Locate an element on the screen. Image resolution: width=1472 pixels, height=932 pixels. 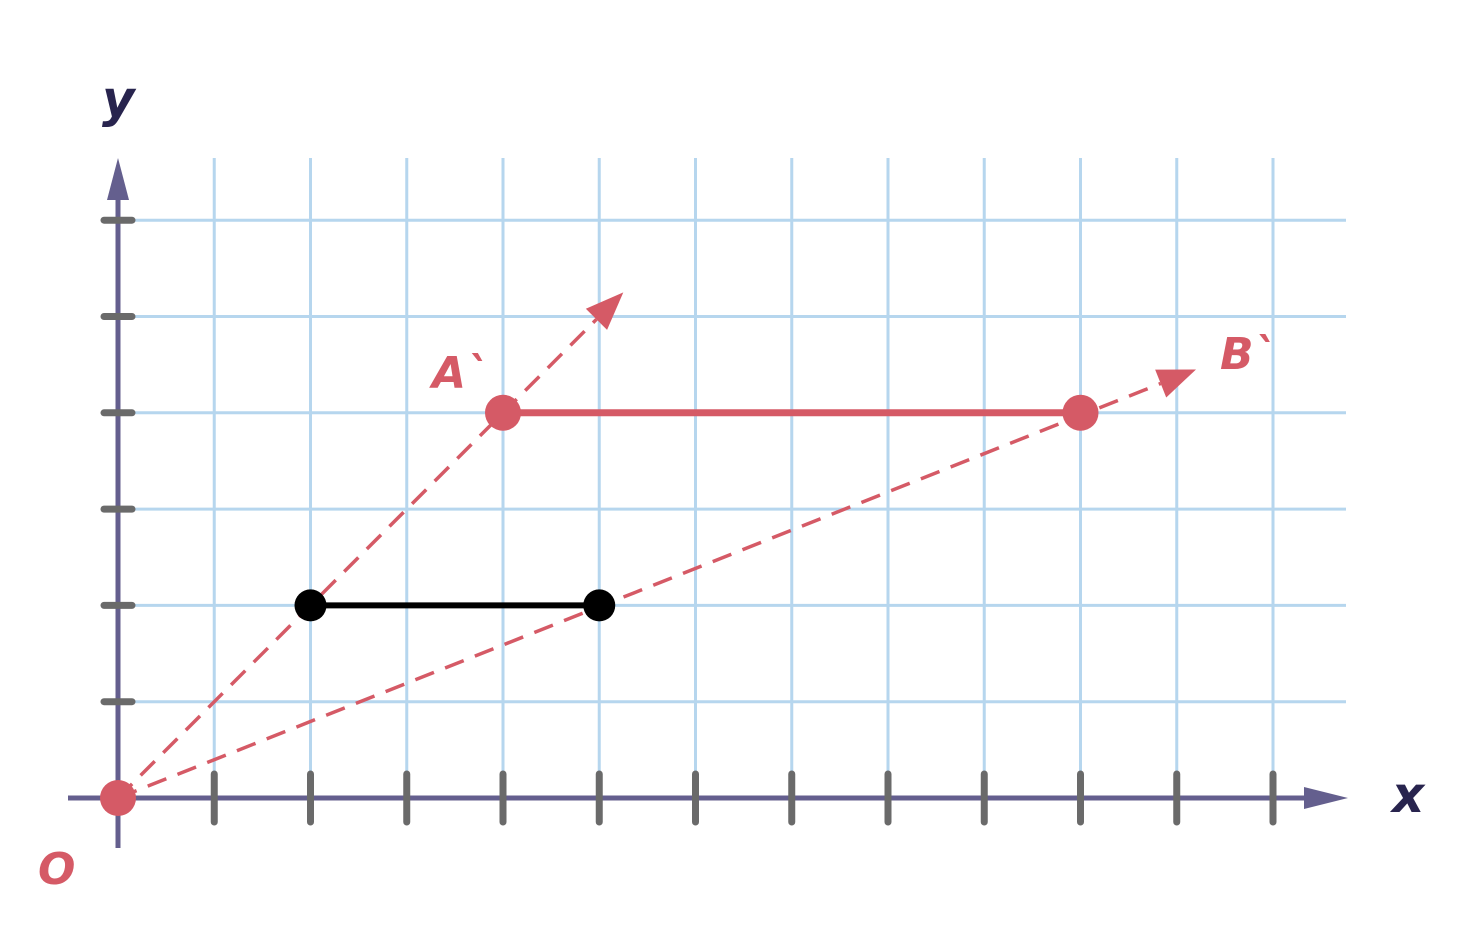
point-b-prime-label: B` is located at coordinates (1248, 354).